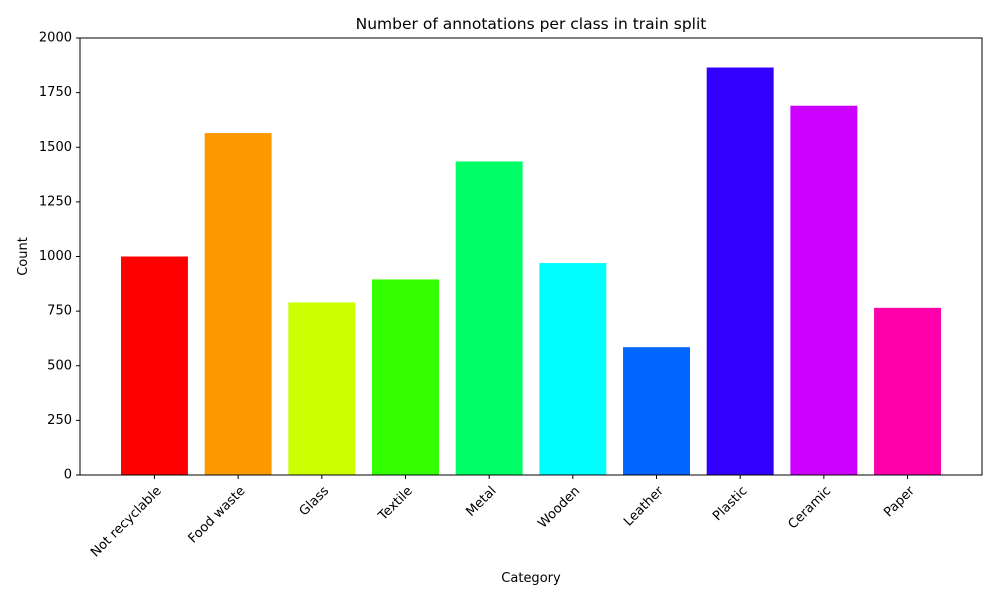 The image size is (1000, 600). I want to click on y-axis-ticks: 0 250 500 750 1000 1250 1500 1750 2000, so click(59, 257).